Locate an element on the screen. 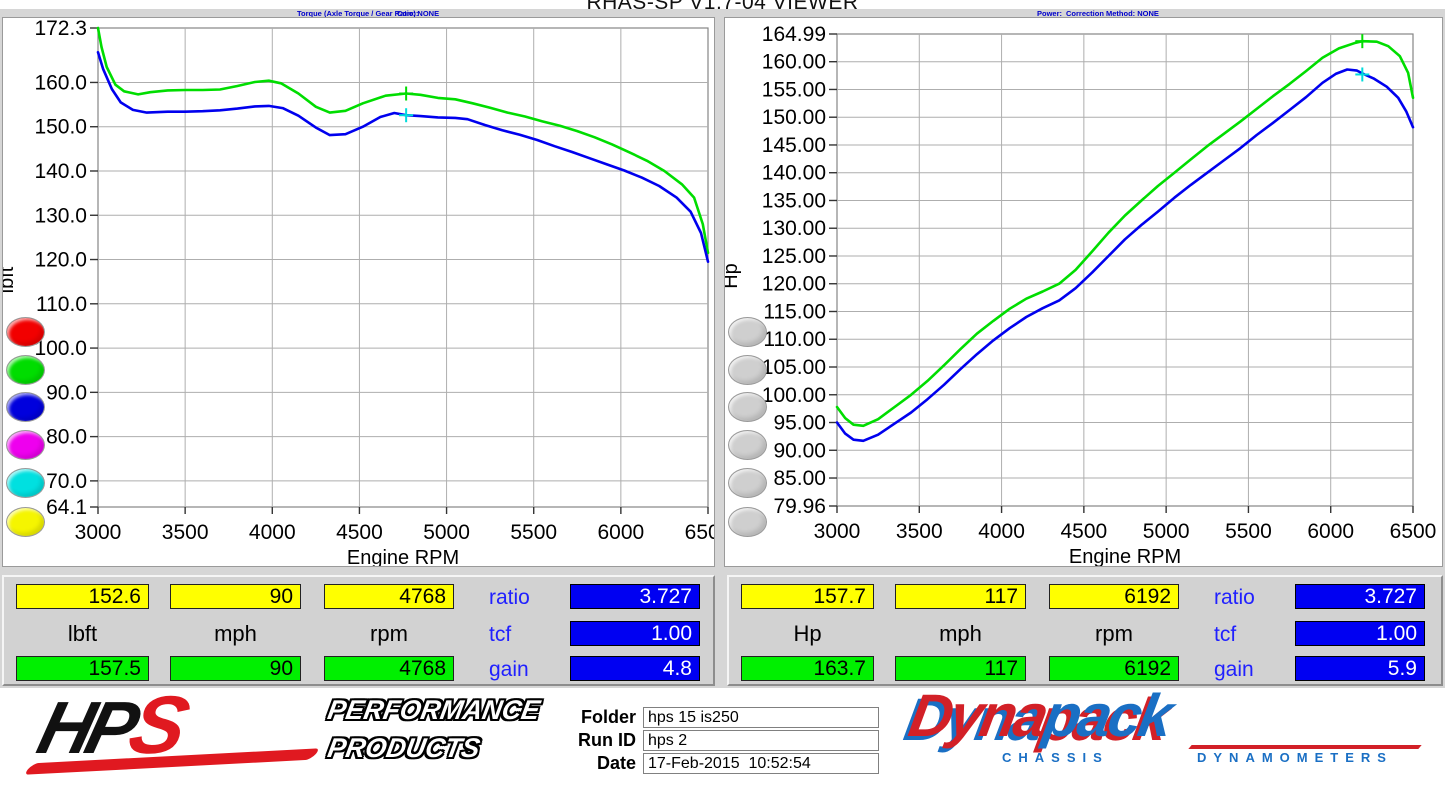 Image resolution: width=1445 pixels, height=789 pixels. date-label: Date is located at coordinates (616, 763).